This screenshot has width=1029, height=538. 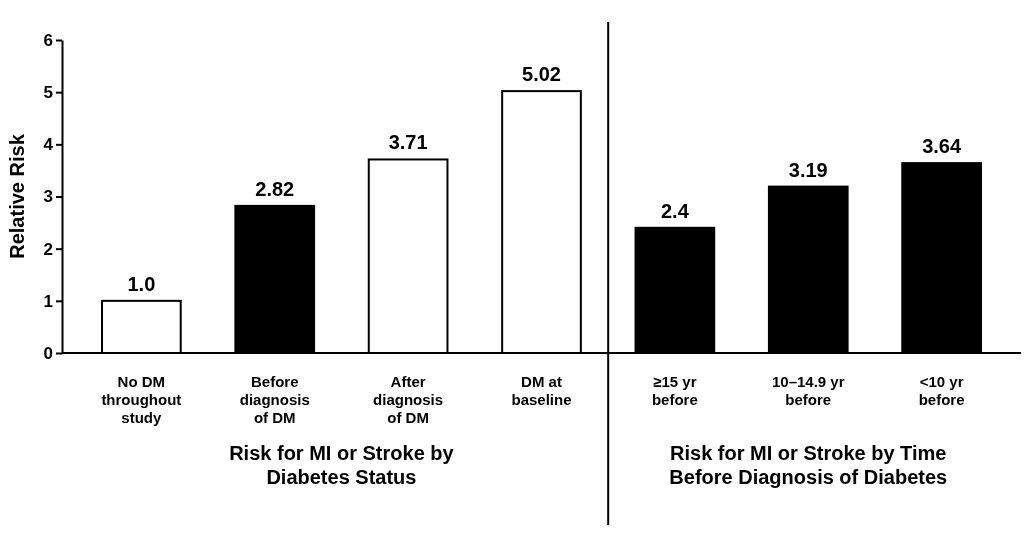 I want to click on x-tick-label: 10–14.9 yr before, so click(x=808, y=390).